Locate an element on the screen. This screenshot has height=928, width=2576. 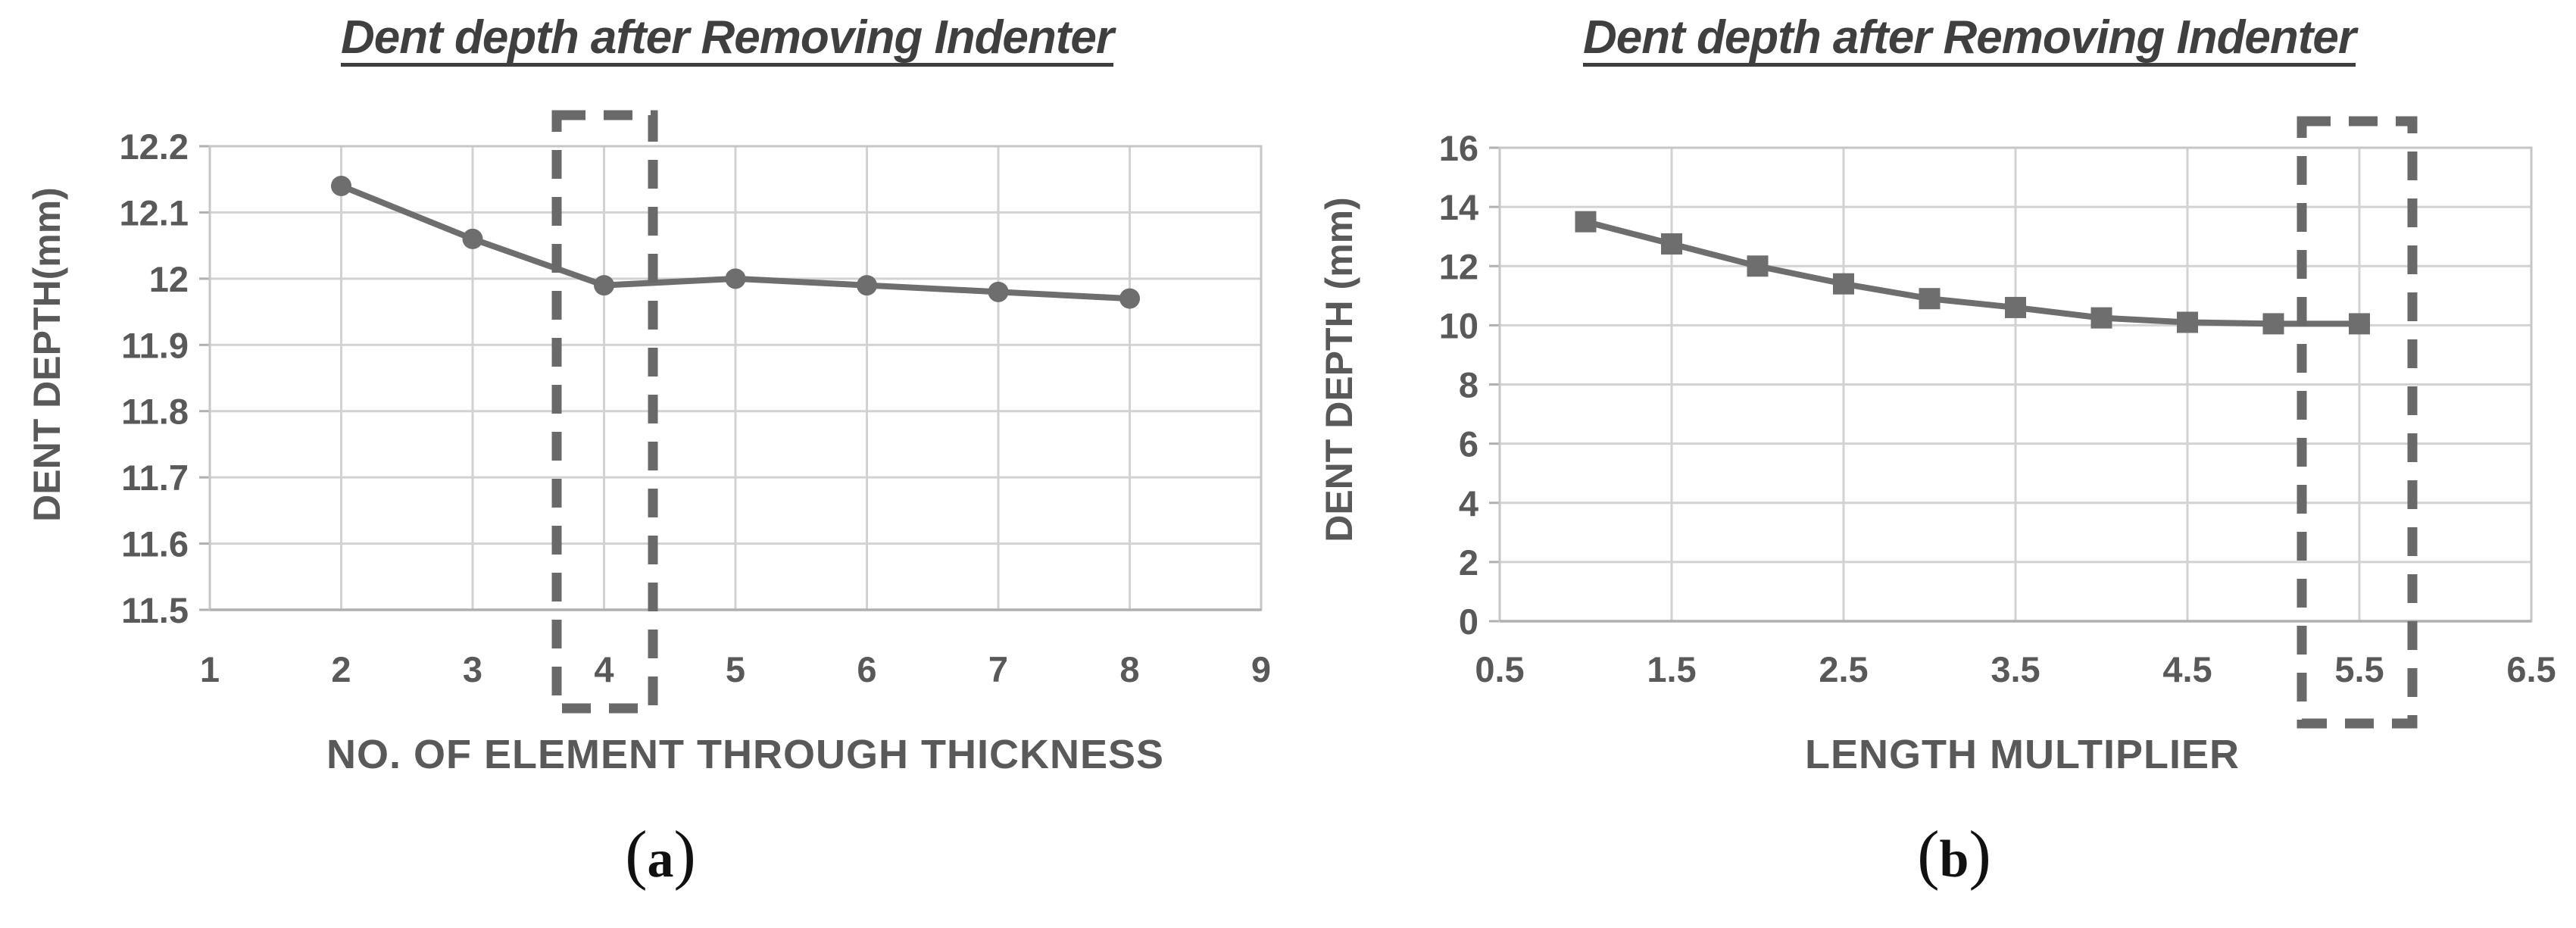
chart-a-x-axis-title: NO. OF ELEMENT THROUGH THICKNESS is located at coordinates (746, 754).